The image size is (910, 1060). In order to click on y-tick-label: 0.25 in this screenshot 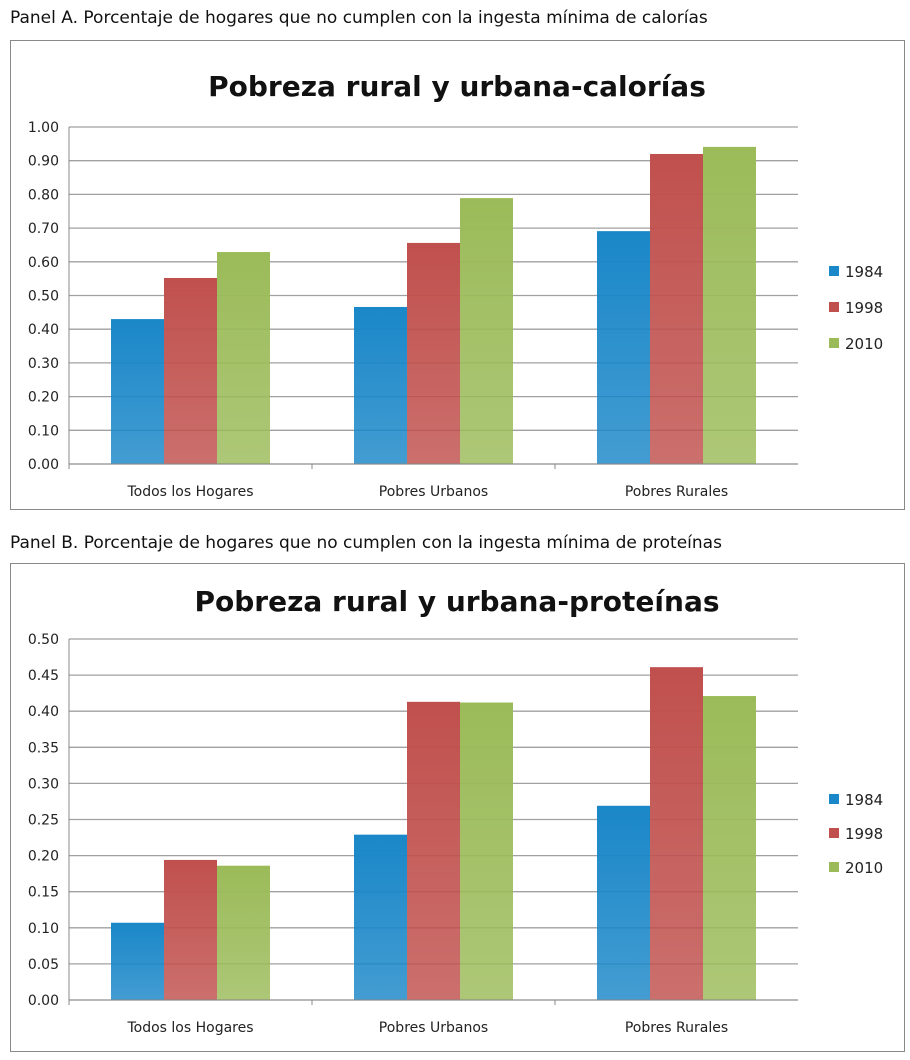, I will do `click(43, 821)`.